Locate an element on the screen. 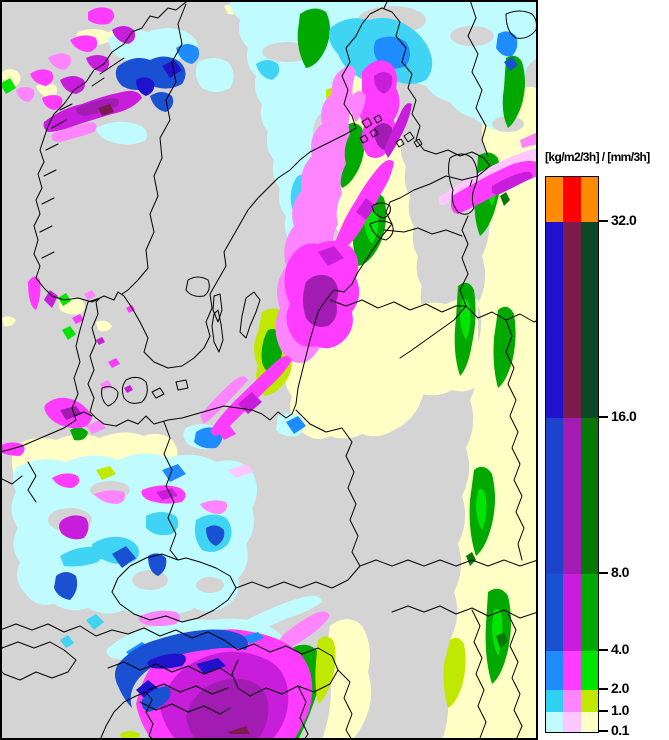 The image size is (669, 740). colorbar-tick-label: 32.0 is located at coordinates (624, 220).